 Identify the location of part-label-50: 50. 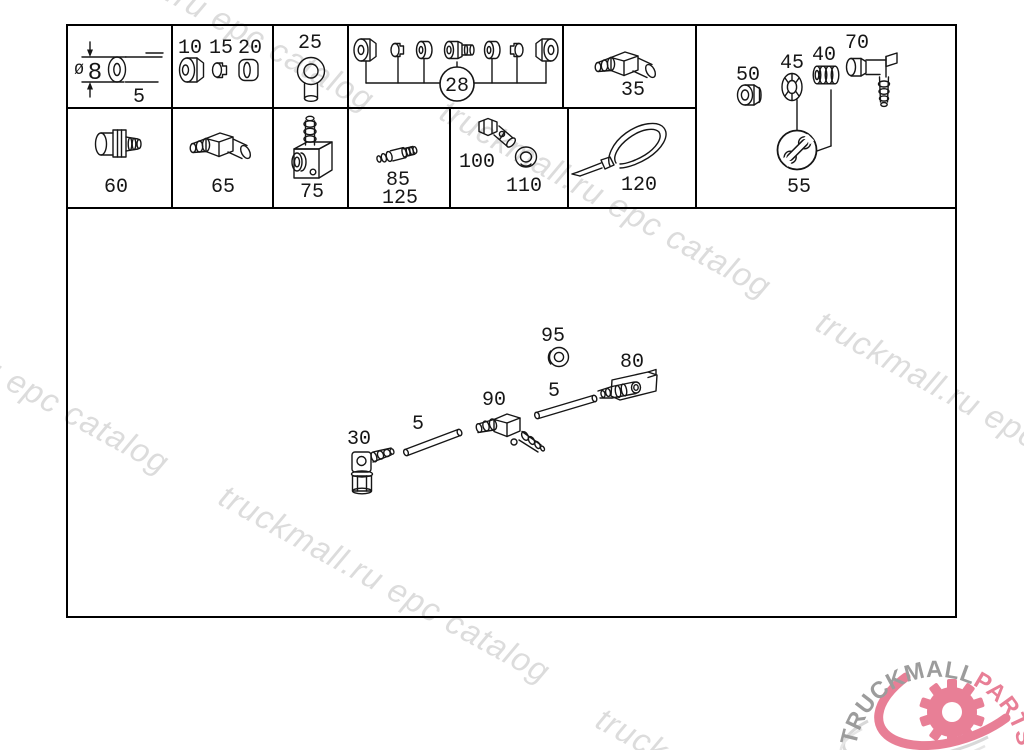
(748, 75).